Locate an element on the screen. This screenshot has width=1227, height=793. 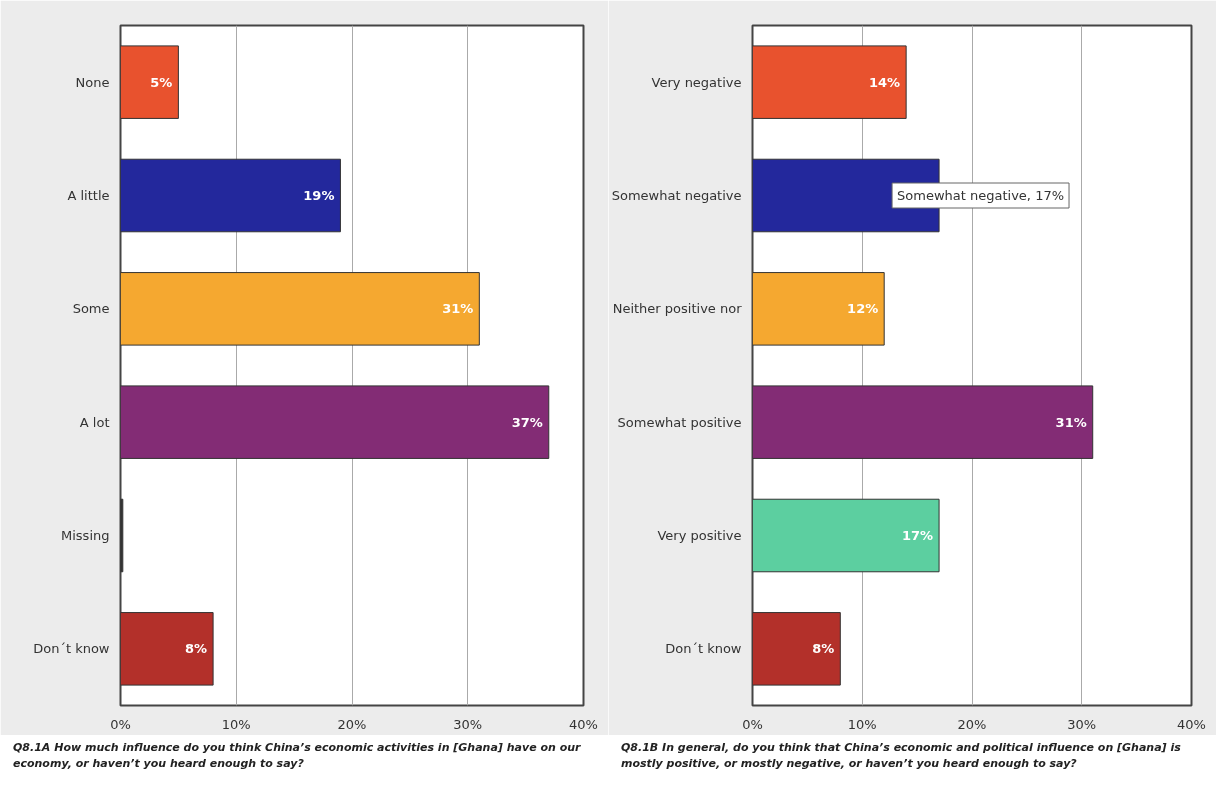
text: Q8.1A How much influence do you think China’s economic activities in [Ghana] have on our economy, or haven’t you heard enough to say? is located at coordinates (297, 756).